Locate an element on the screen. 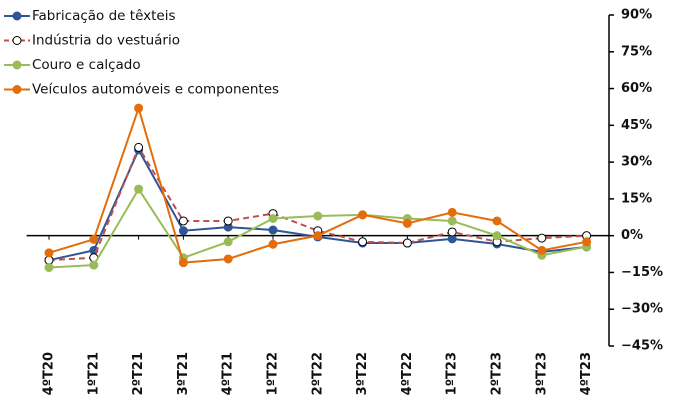  y-tick-label: 0% is located at coordinates (632, 235).